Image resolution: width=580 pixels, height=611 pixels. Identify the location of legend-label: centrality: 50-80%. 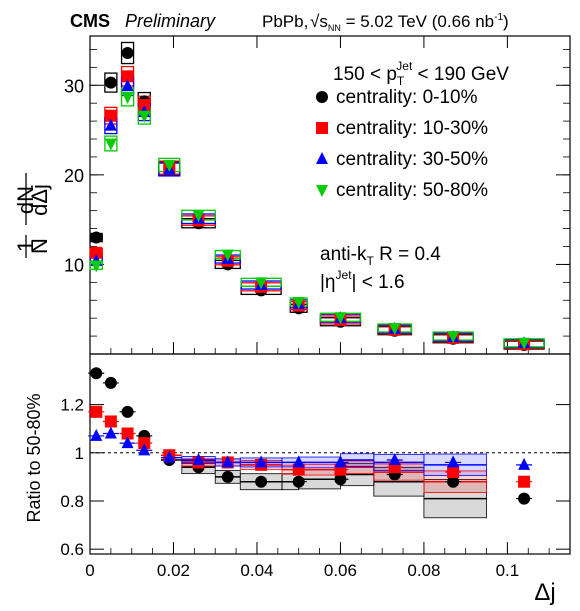
(412, 190).